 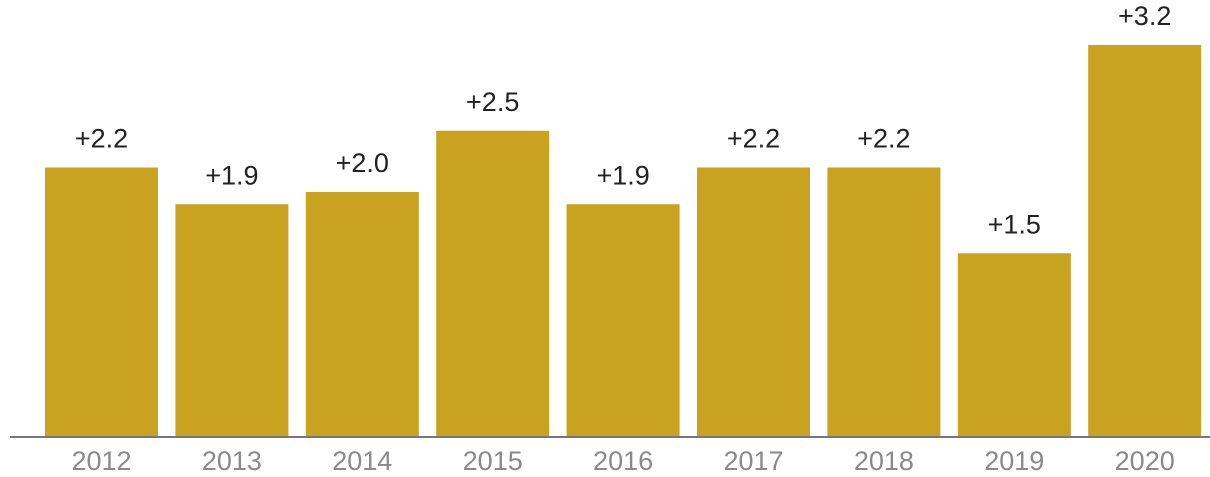 What do you see at coordinates (1144, 16) in the screenshot?
I see `value-label: +3.2` at bounding box center [1144, 16].